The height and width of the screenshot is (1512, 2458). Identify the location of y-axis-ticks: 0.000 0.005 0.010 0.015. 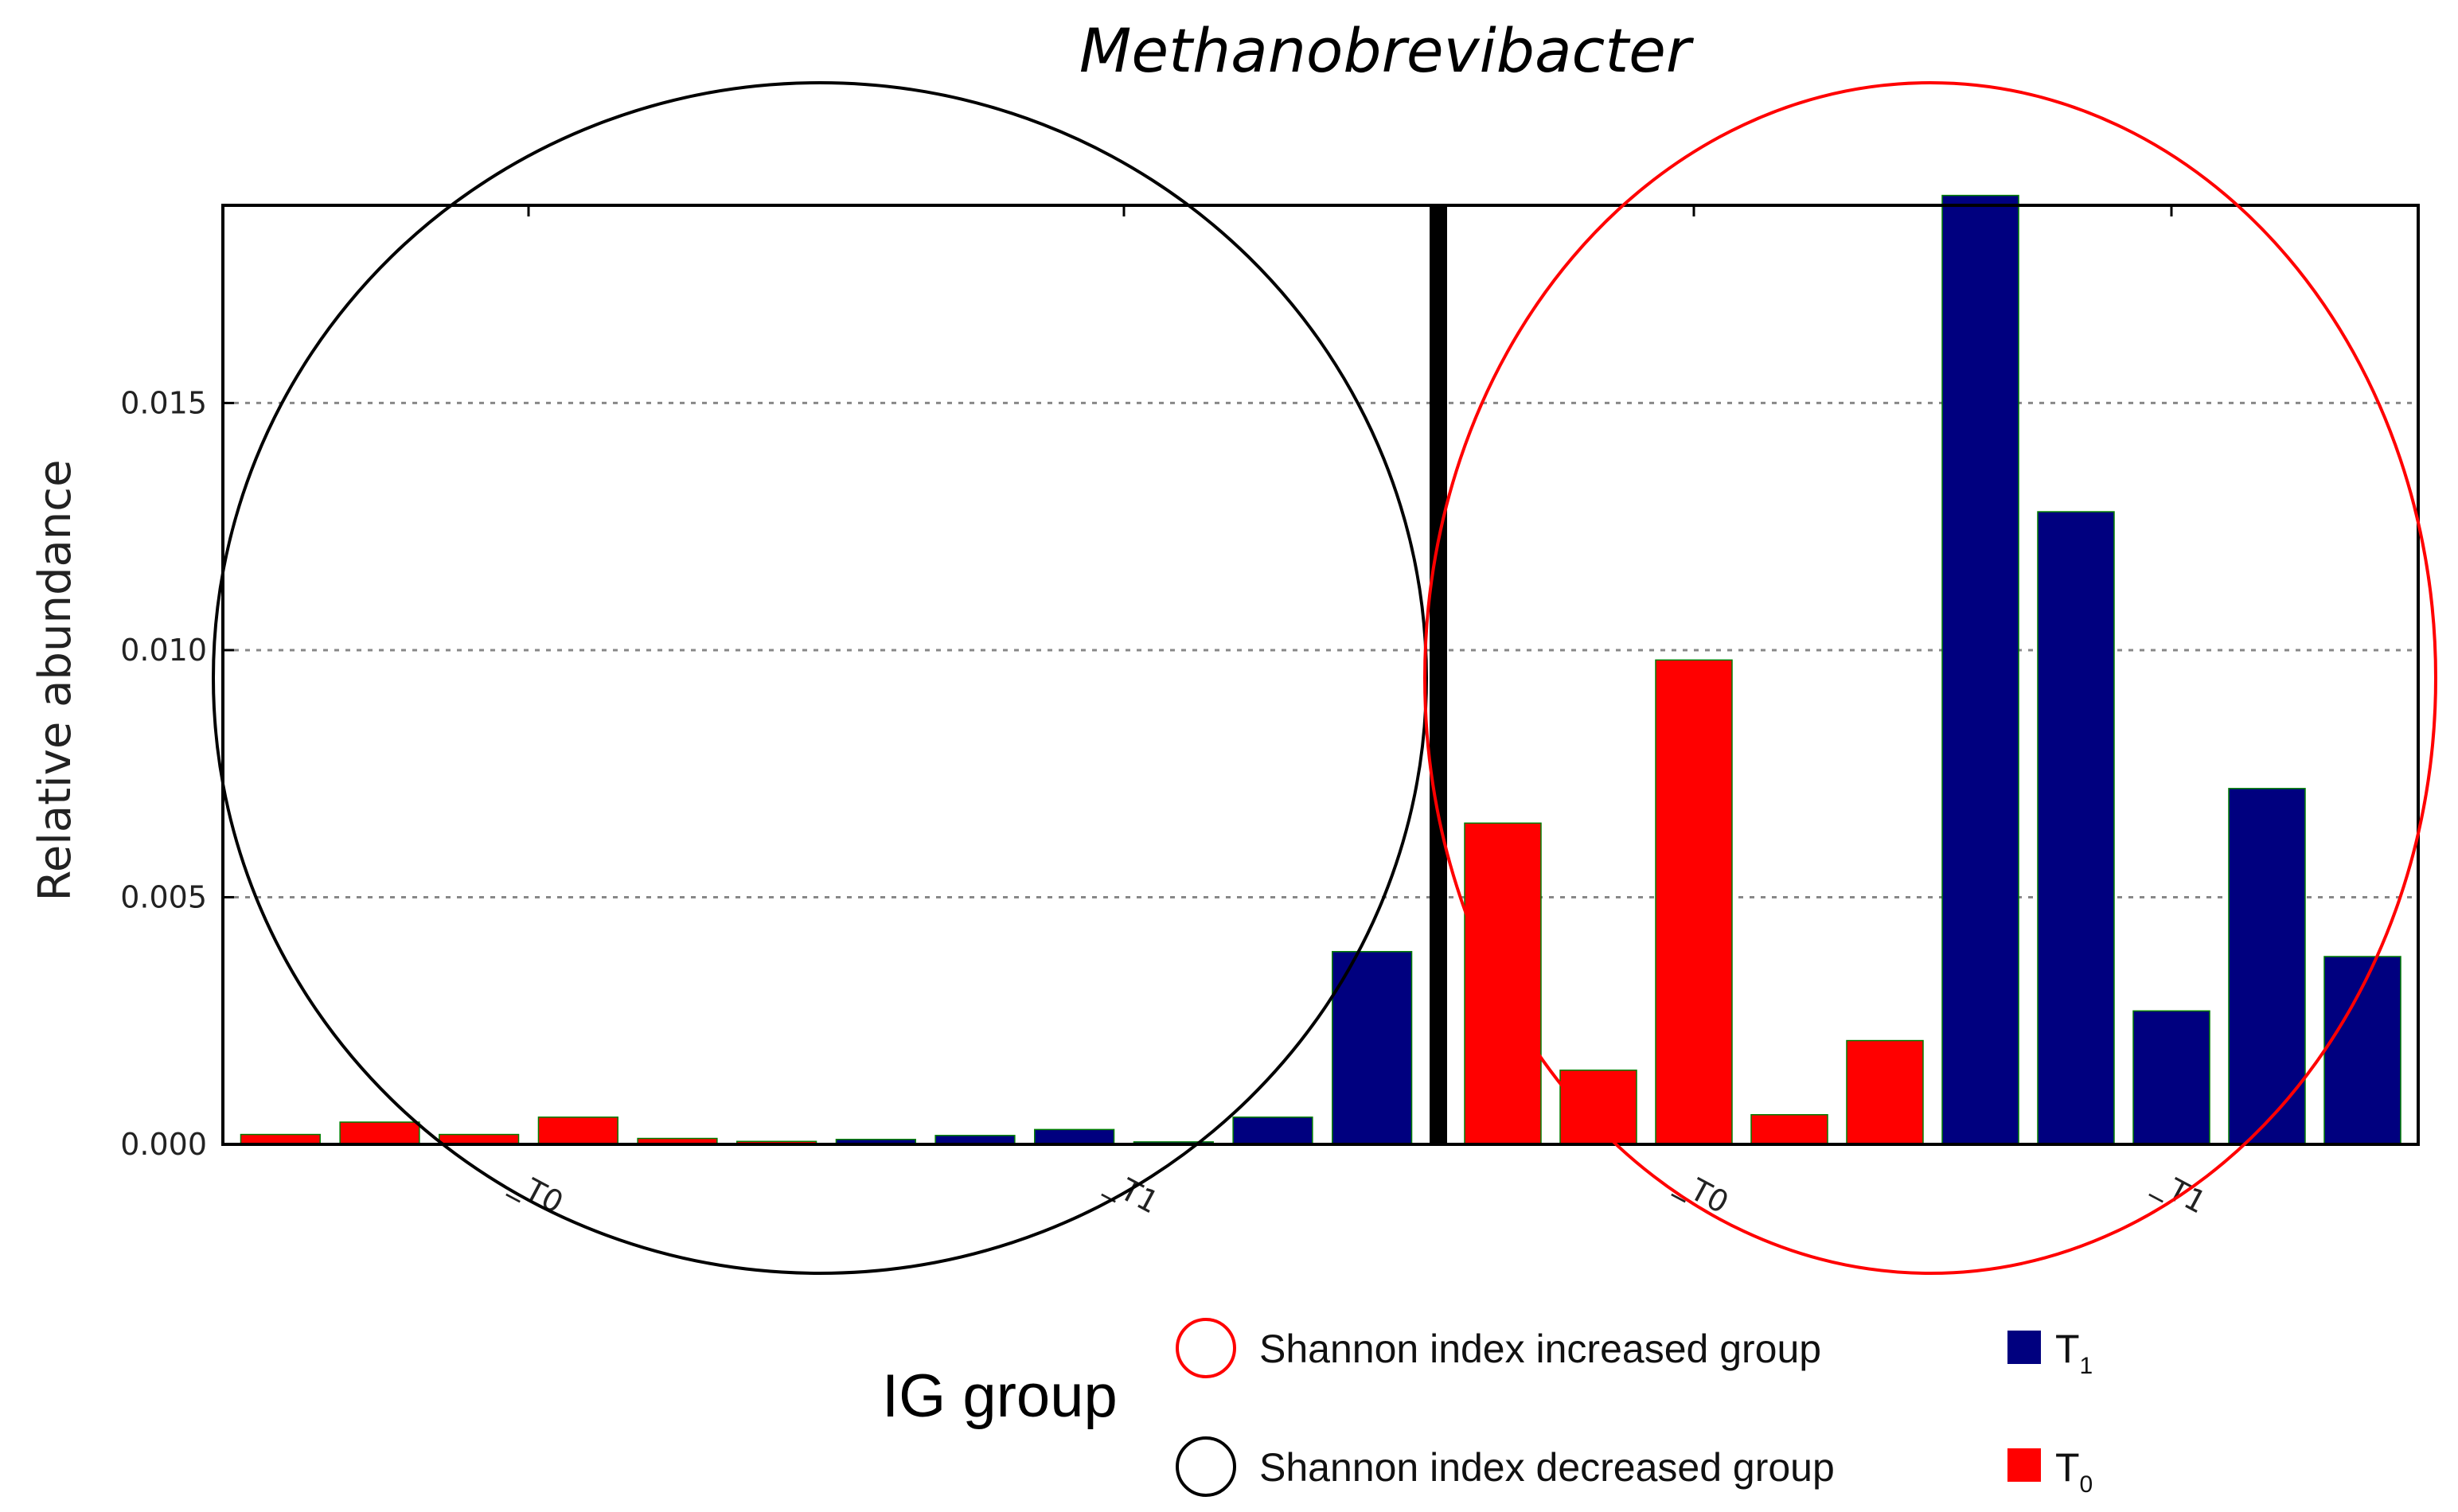
(177, 773).